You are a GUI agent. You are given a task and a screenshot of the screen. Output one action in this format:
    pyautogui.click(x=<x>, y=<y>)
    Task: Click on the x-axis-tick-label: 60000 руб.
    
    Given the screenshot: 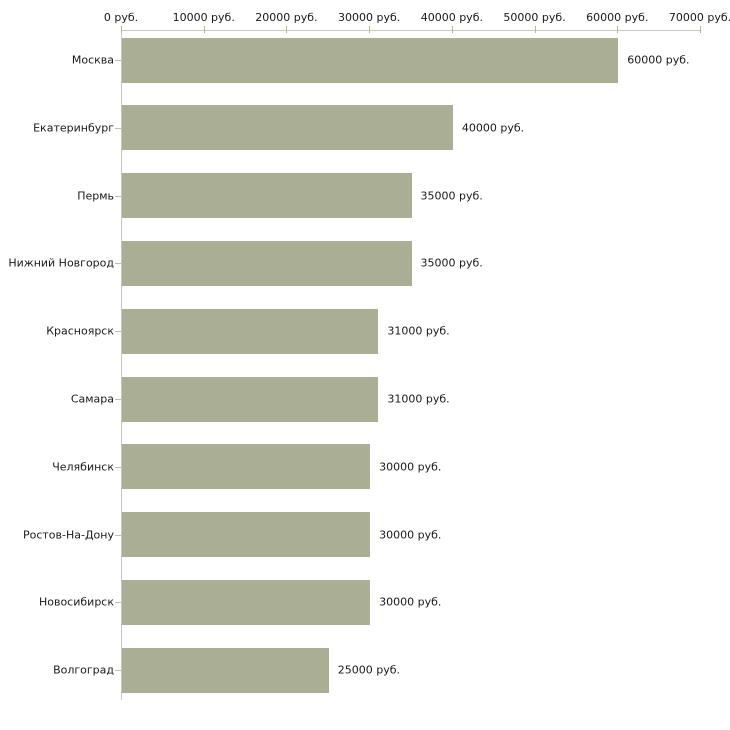 What is the action you would take?
    pyautogui.click(x=617, y=17)
    